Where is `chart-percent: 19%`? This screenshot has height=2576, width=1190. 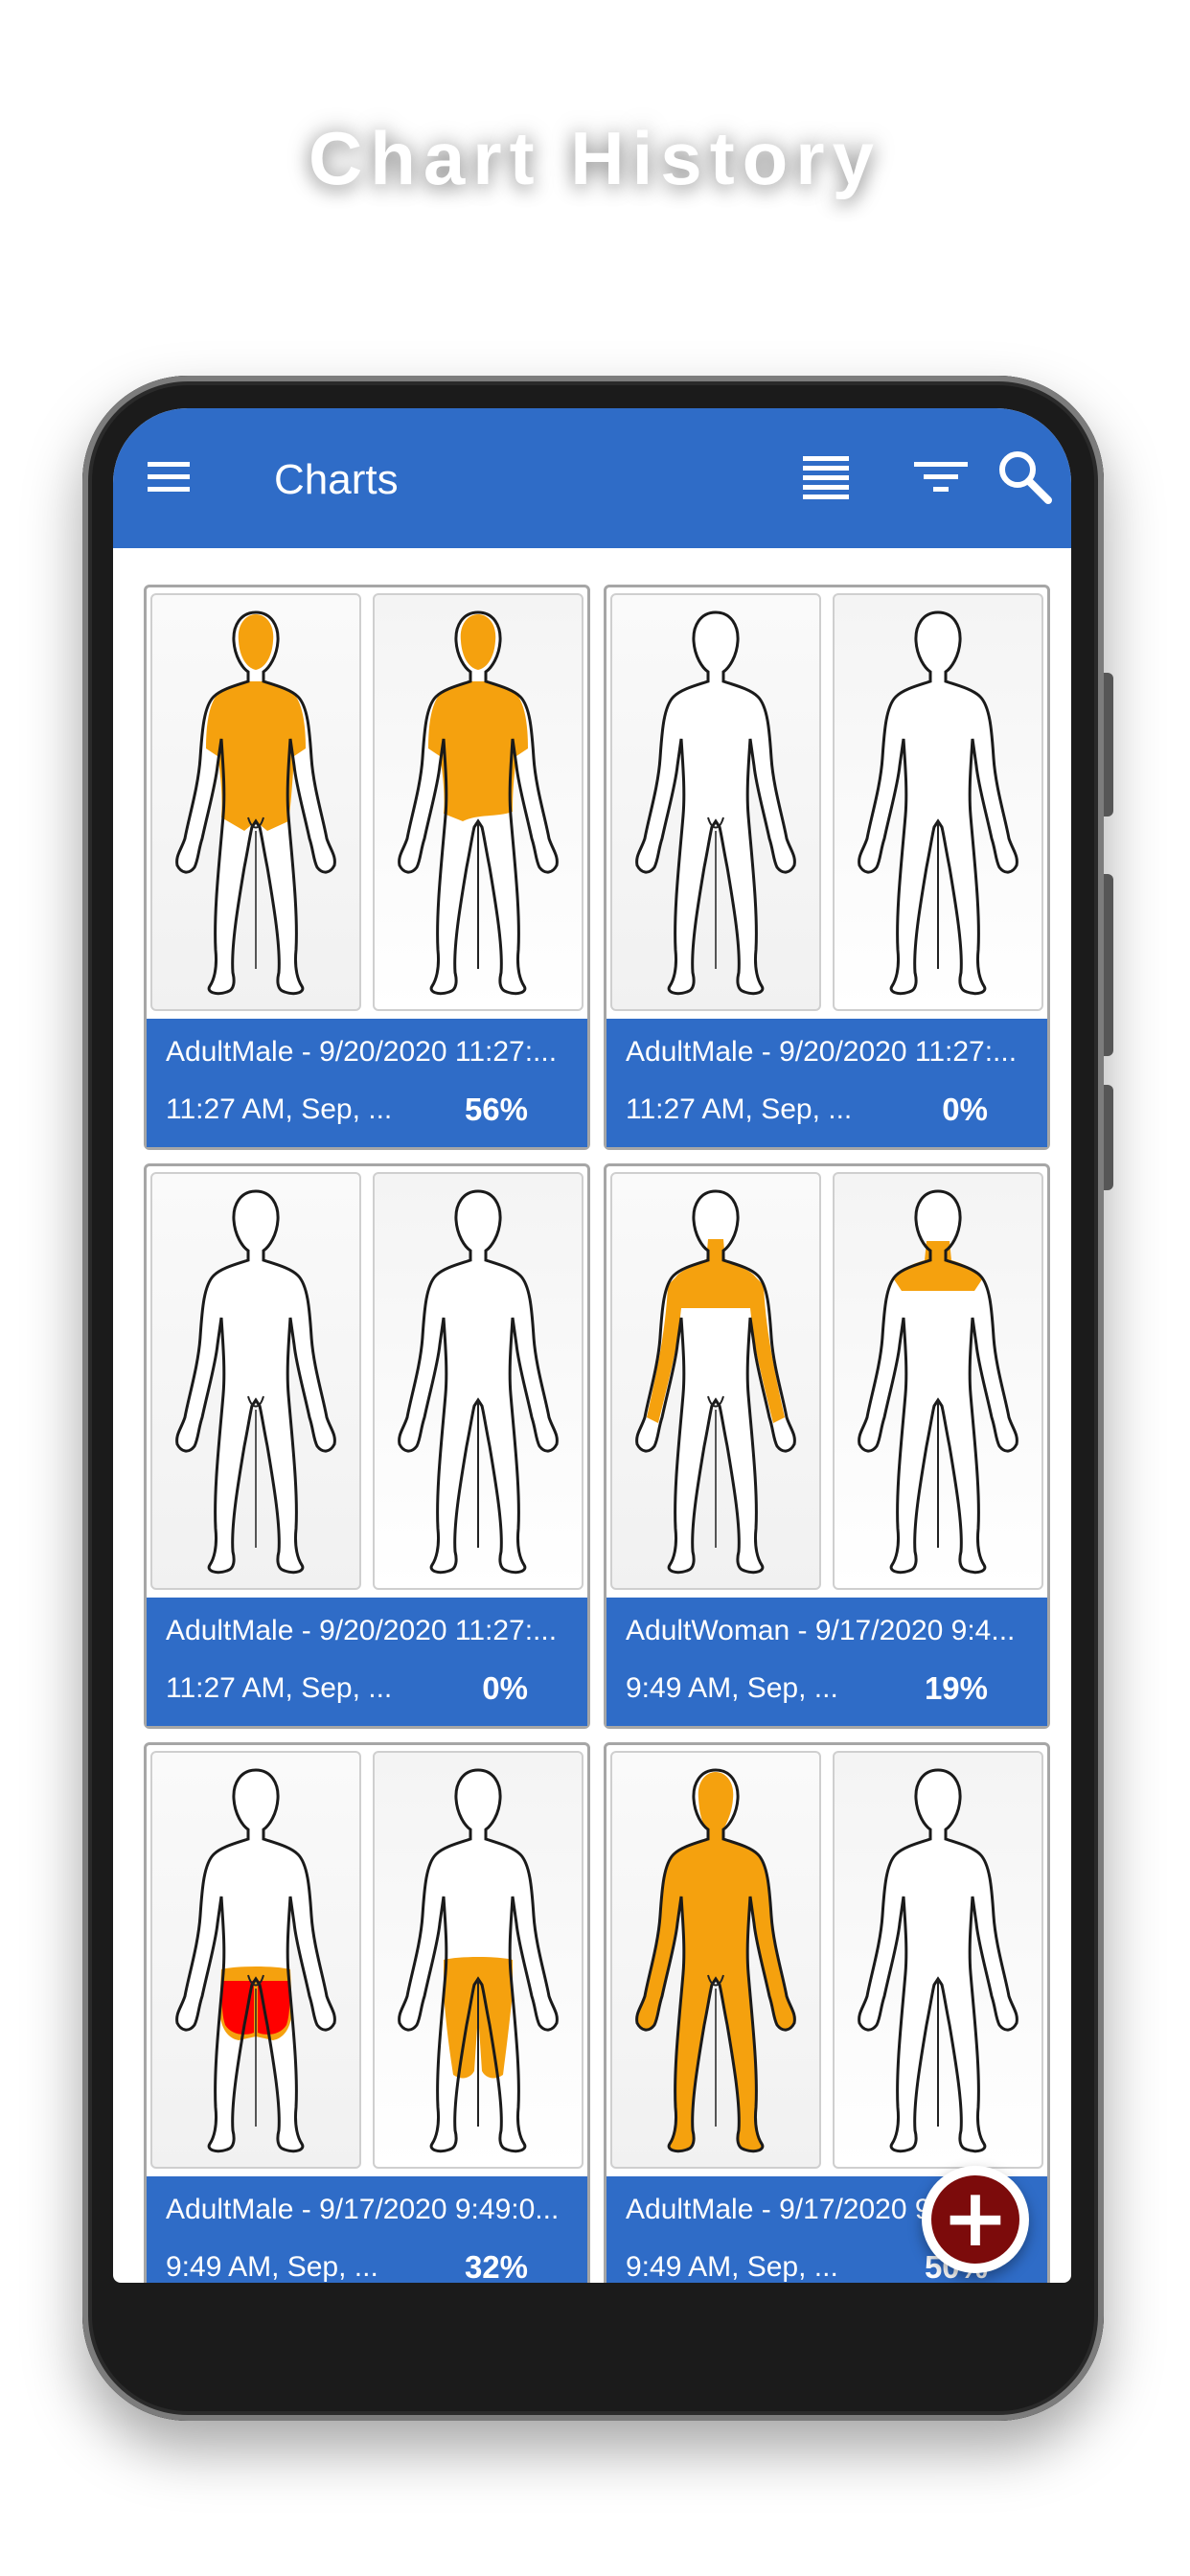 chart-percent: 19% is located at coordinates (956, 1688).